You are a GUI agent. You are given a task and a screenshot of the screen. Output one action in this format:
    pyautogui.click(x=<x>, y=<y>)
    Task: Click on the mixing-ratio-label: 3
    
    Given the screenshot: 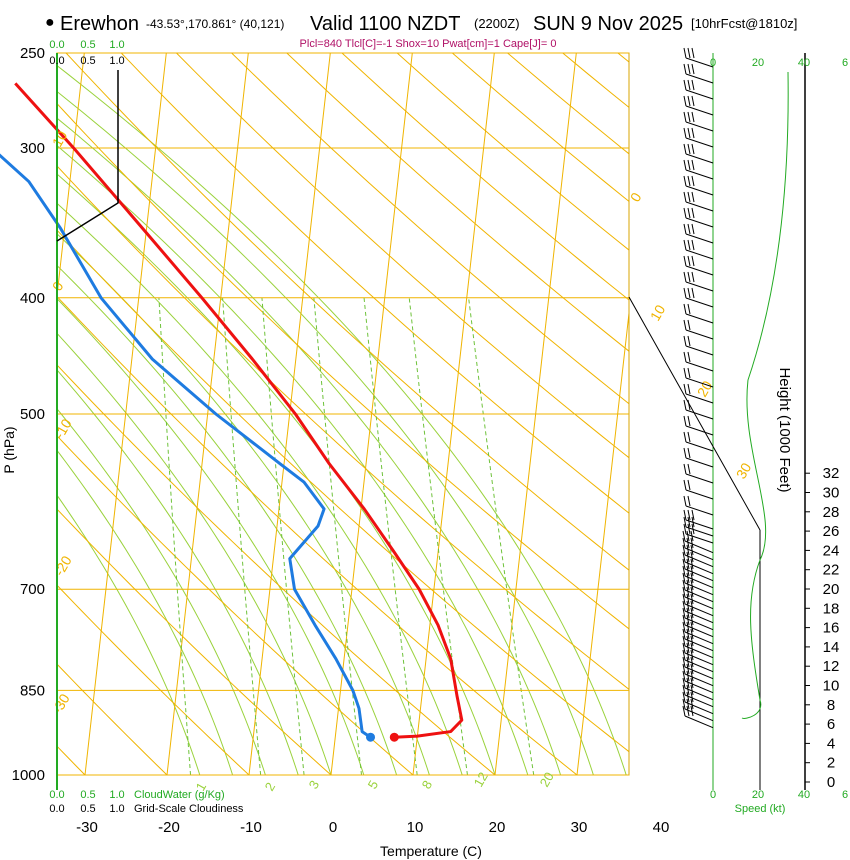 What is the action you would take?
    pyautogui.click(x=314, y=785)
    